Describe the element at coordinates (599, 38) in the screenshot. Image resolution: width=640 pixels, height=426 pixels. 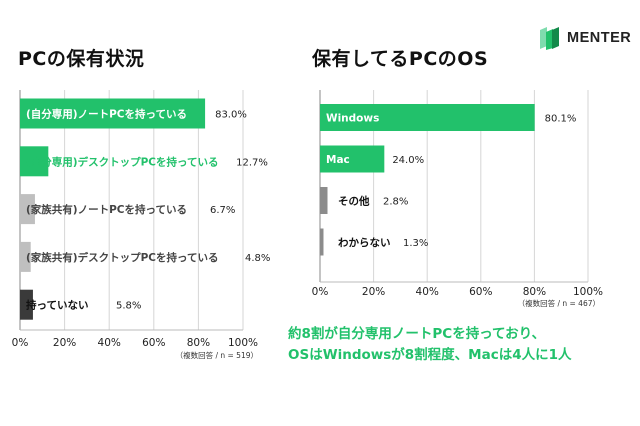
I see `brand-name: MENTER` at that location.